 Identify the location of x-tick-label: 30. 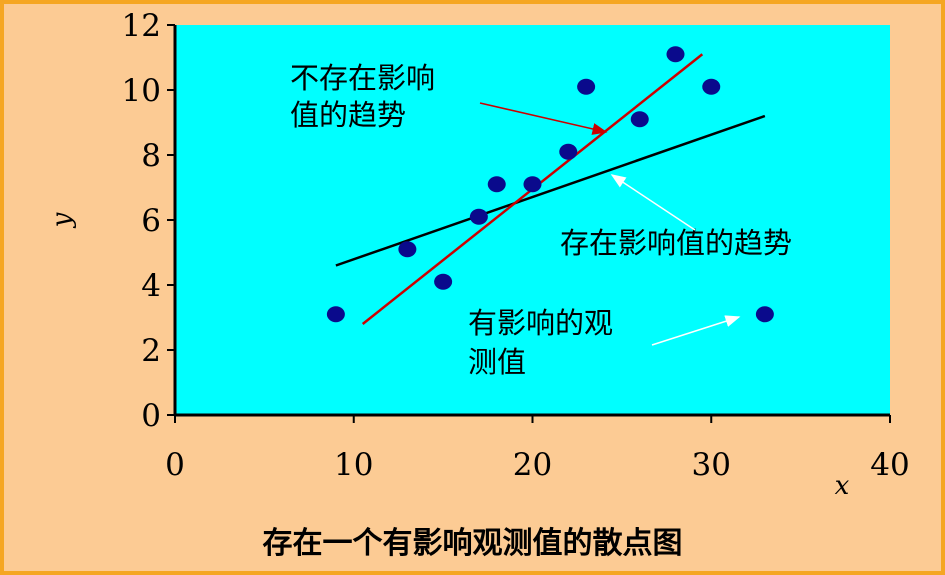
(711, 465).